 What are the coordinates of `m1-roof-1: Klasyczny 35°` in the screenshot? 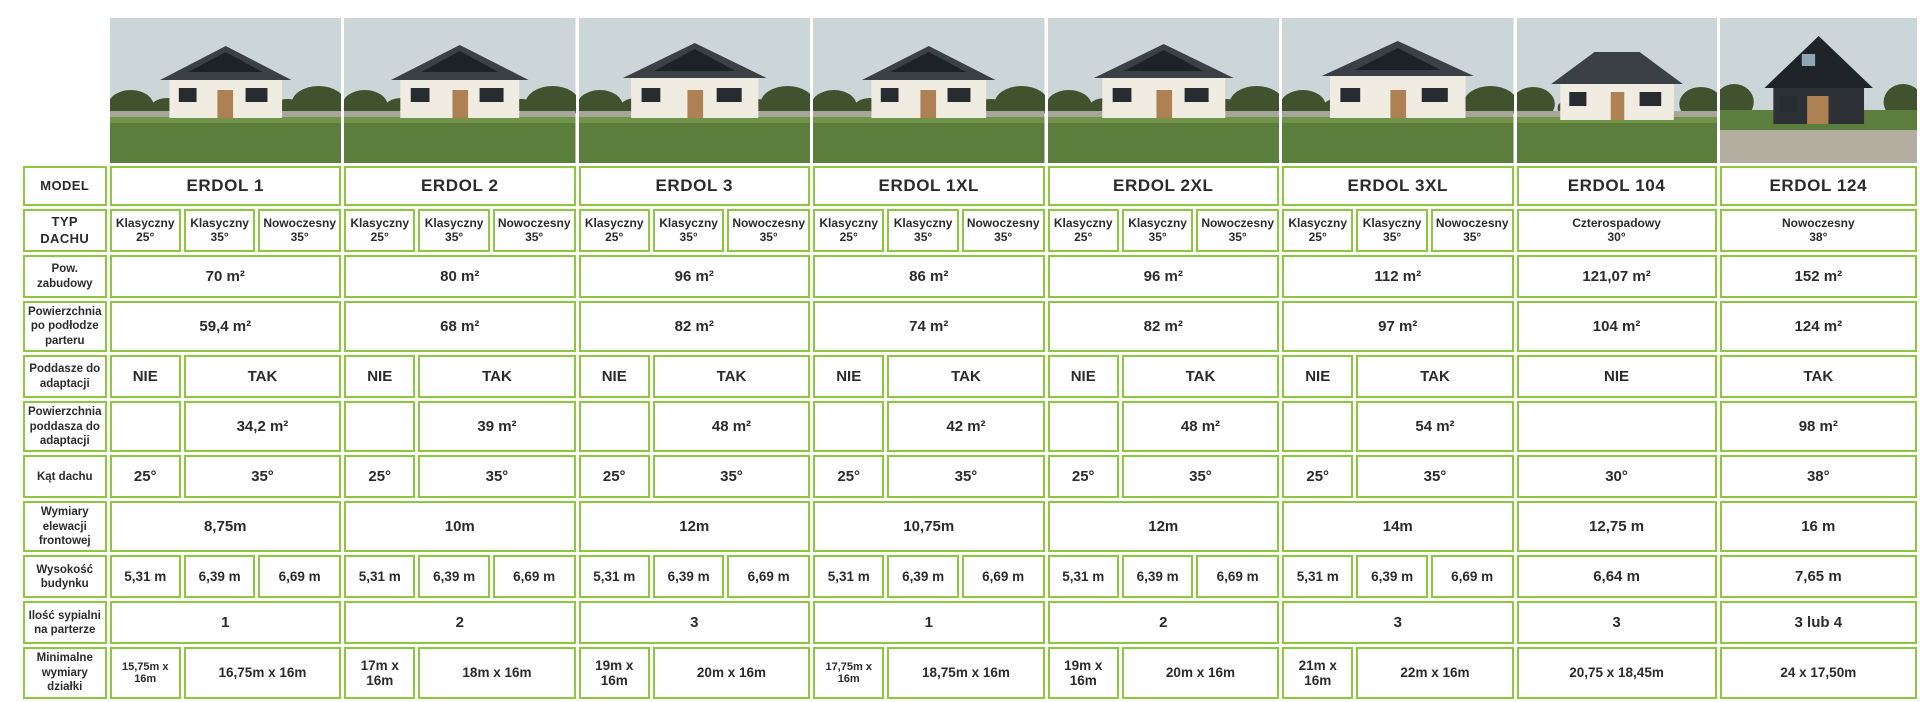 It's located at (454, 230).